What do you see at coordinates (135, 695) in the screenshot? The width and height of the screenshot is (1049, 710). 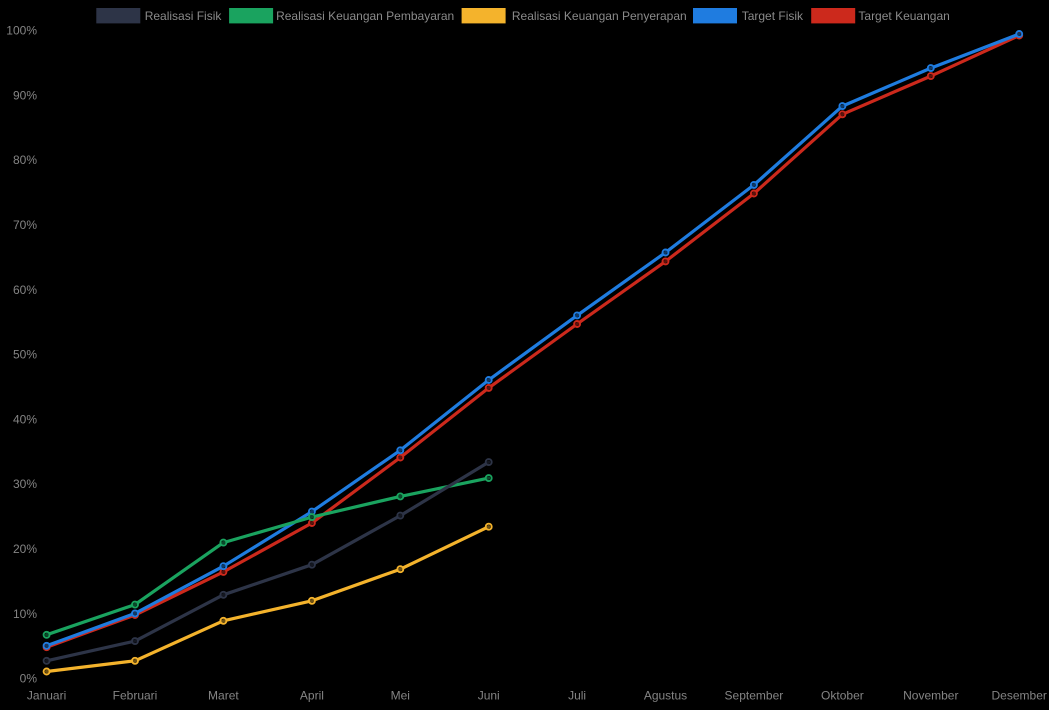 I see `svg-text: Februari` at bounding box center [135, 695].